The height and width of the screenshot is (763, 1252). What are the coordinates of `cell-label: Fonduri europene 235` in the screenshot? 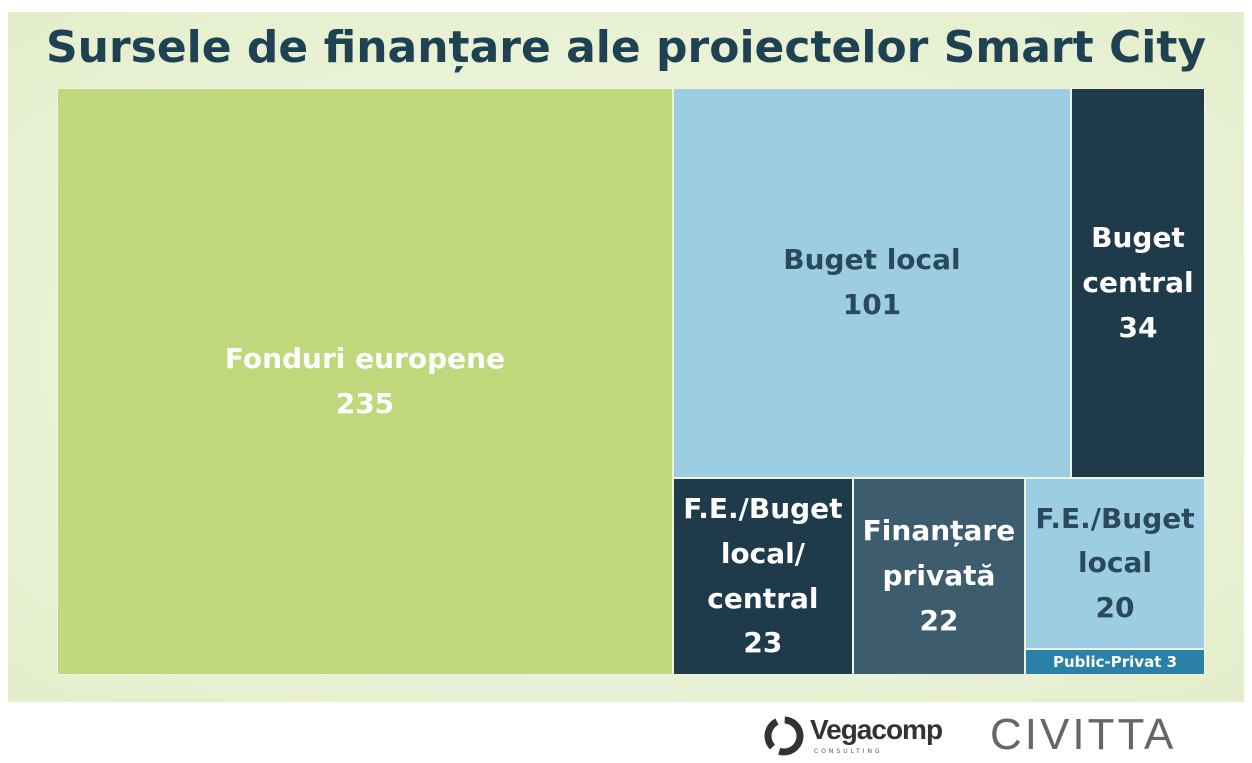 It's located at (365, 382).